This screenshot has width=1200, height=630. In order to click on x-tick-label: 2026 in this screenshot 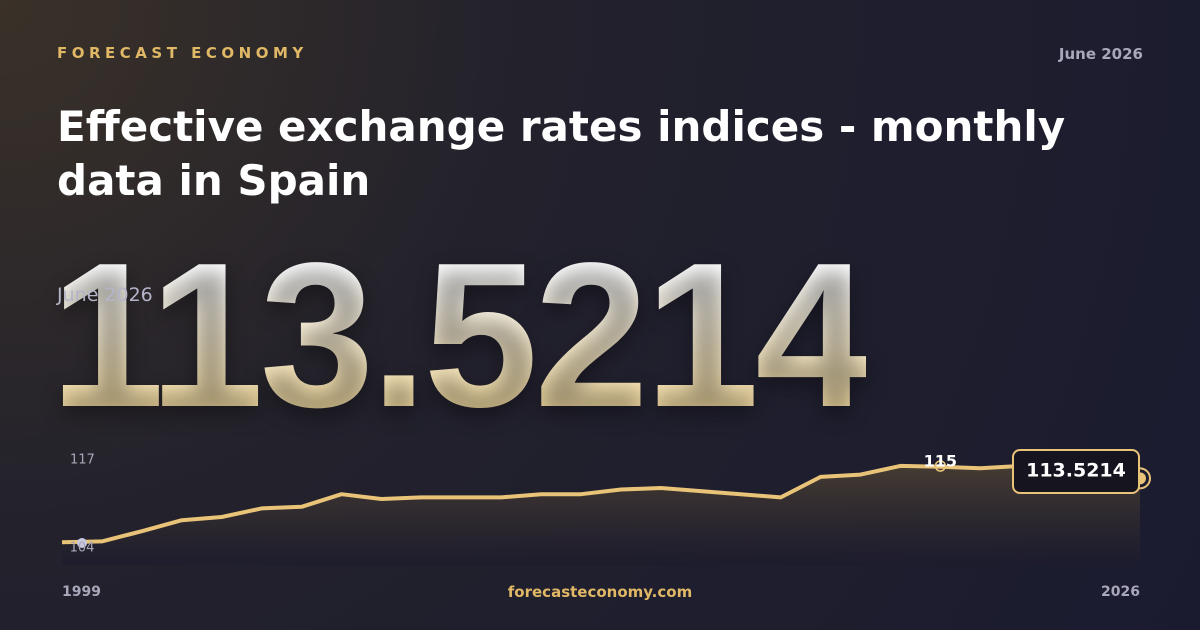, I will do `click(1120, 592)`.